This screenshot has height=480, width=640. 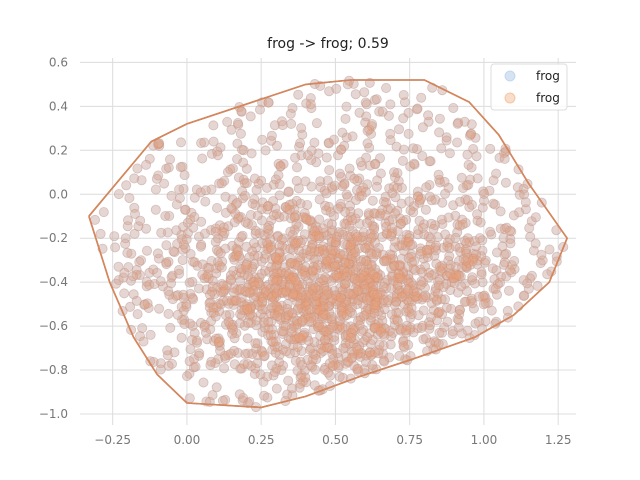 I want to click on y-tick-label: 0.4, so click(x=58, y=106).